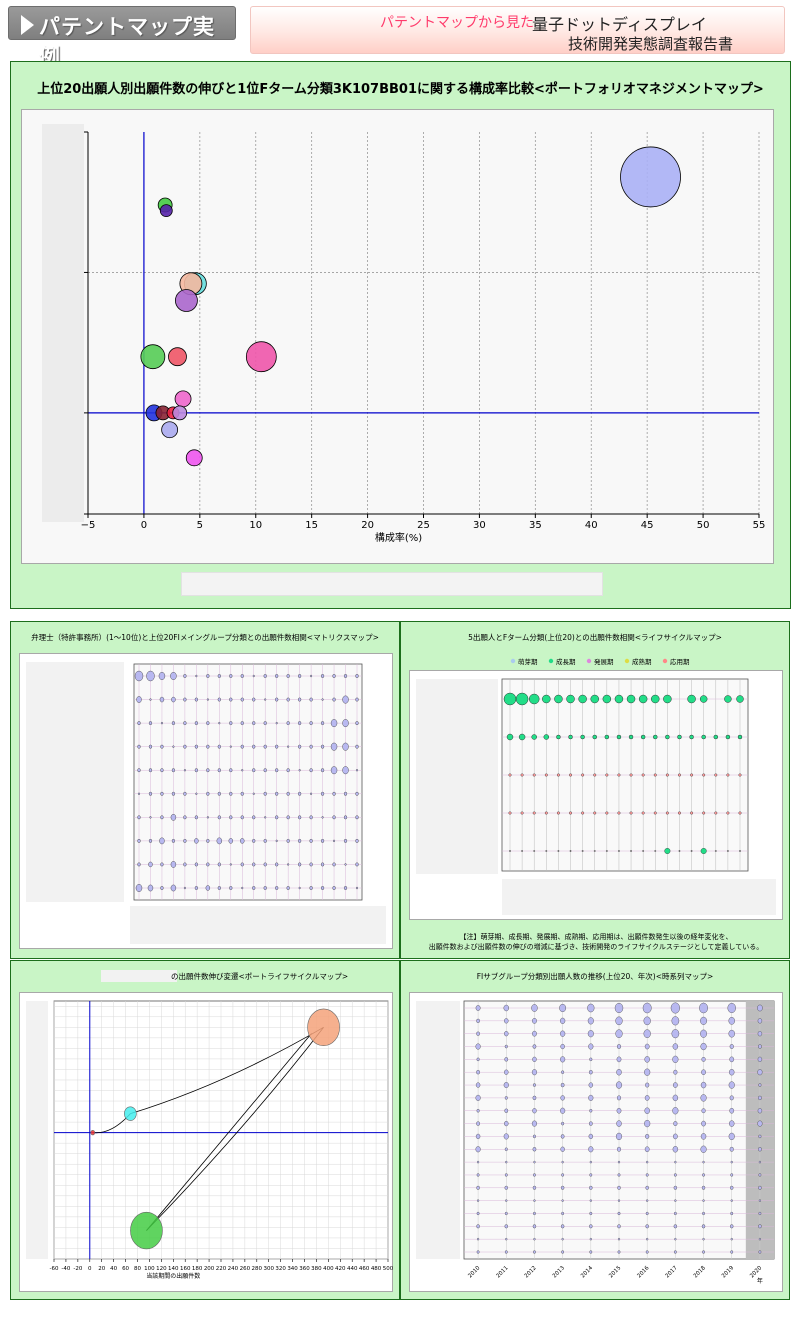 The height and width of the screenshot is (1320, 800). I want to click on portlife-x-tick-label: 360, so click(304, 1269).